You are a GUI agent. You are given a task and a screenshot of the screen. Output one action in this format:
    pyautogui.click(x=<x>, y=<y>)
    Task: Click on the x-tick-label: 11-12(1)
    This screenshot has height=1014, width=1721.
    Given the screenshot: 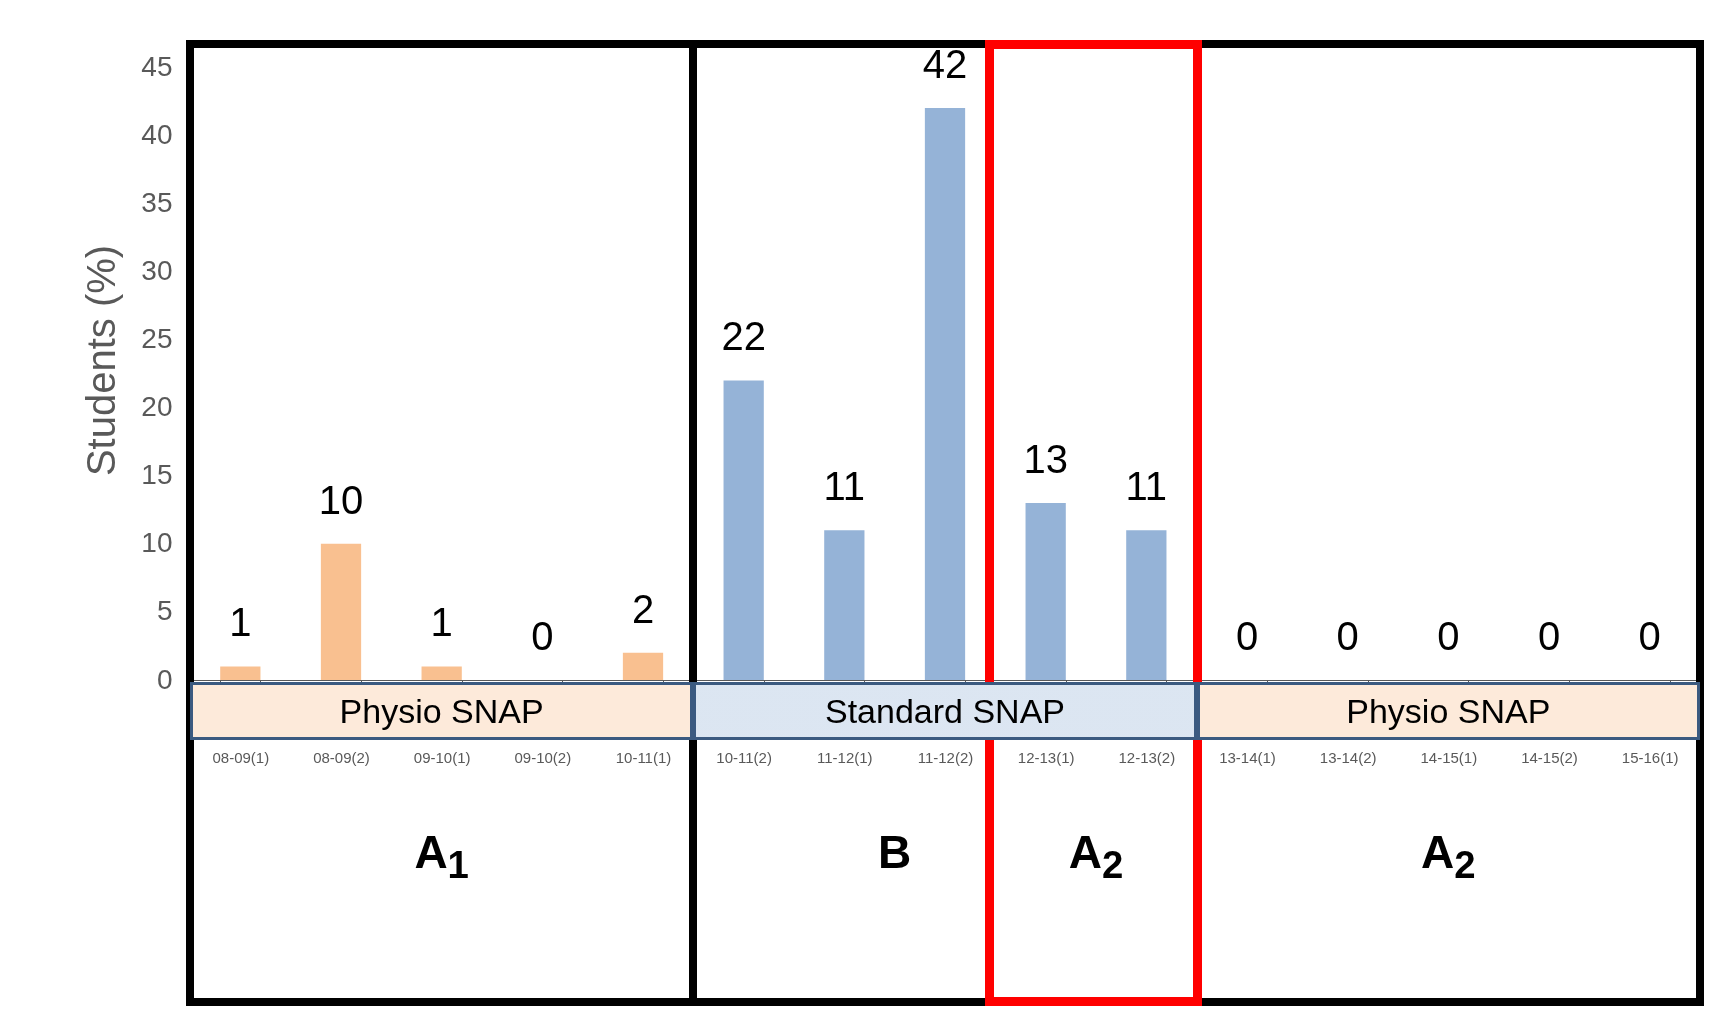 What is the action you would take?
    pyautogui.click(x=845, y=757)
    